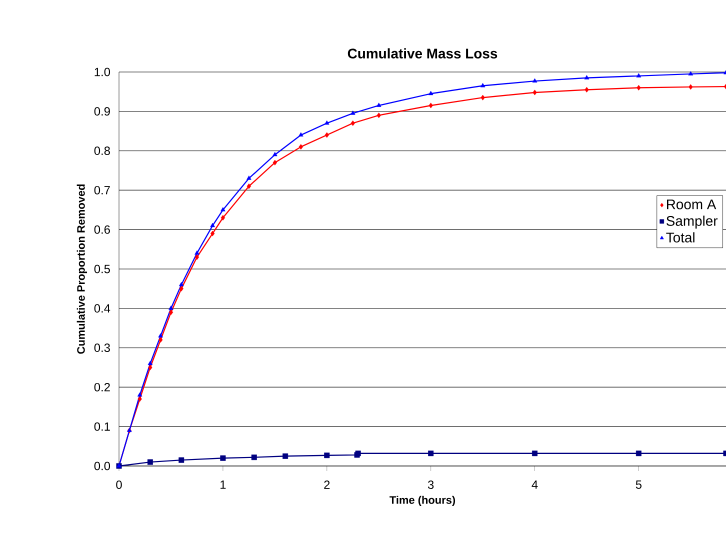  What do you see at coordinates (102, 426) in the screenshot?
I see `y-tick-label: 0.1` at bounding box center [102, 426].